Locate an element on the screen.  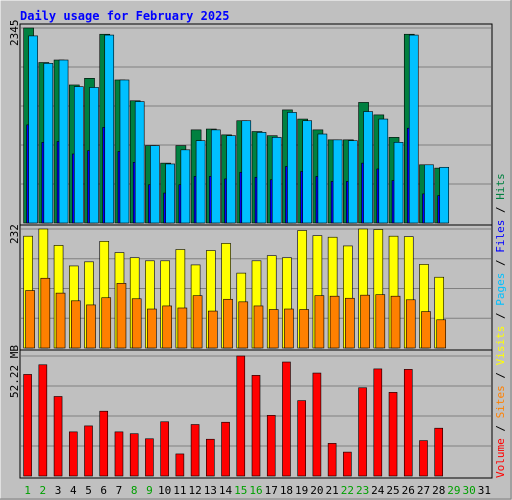
x-tick-label-day-17: 17 is located at coordinates (271, 490).